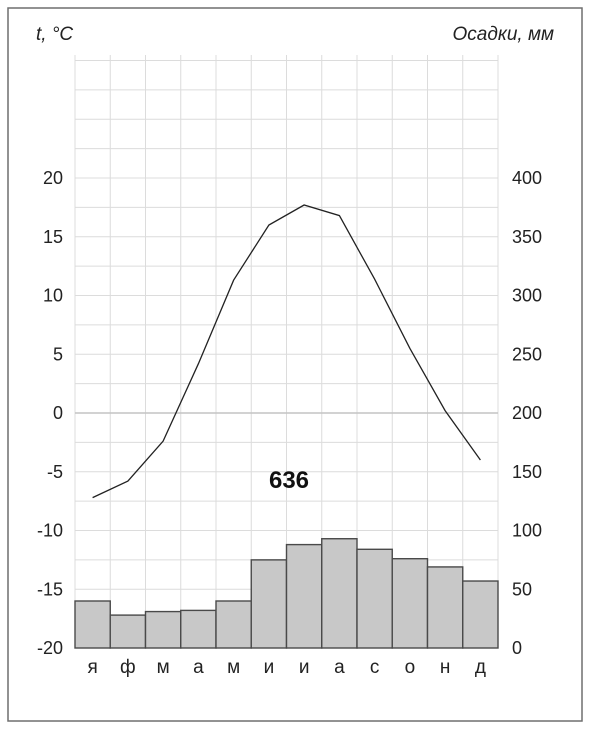 This screenshot has height=730, width=592. Describe the element at coordinates (53, 178) in the screenshot. I see `left-axis-tick-label: 20` at that location.